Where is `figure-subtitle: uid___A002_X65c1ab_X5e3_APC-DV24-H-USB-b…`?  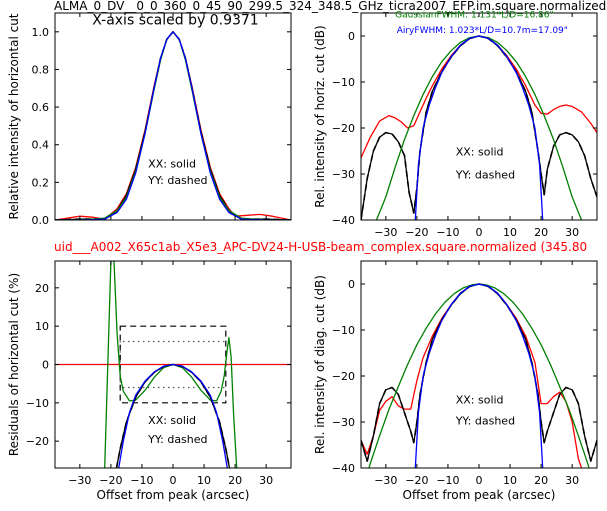
figure-subtitle: uid___A002_X65c1ab_X5e3_APC-DV24-H-USB-b… is located at coordinates (320, 247).